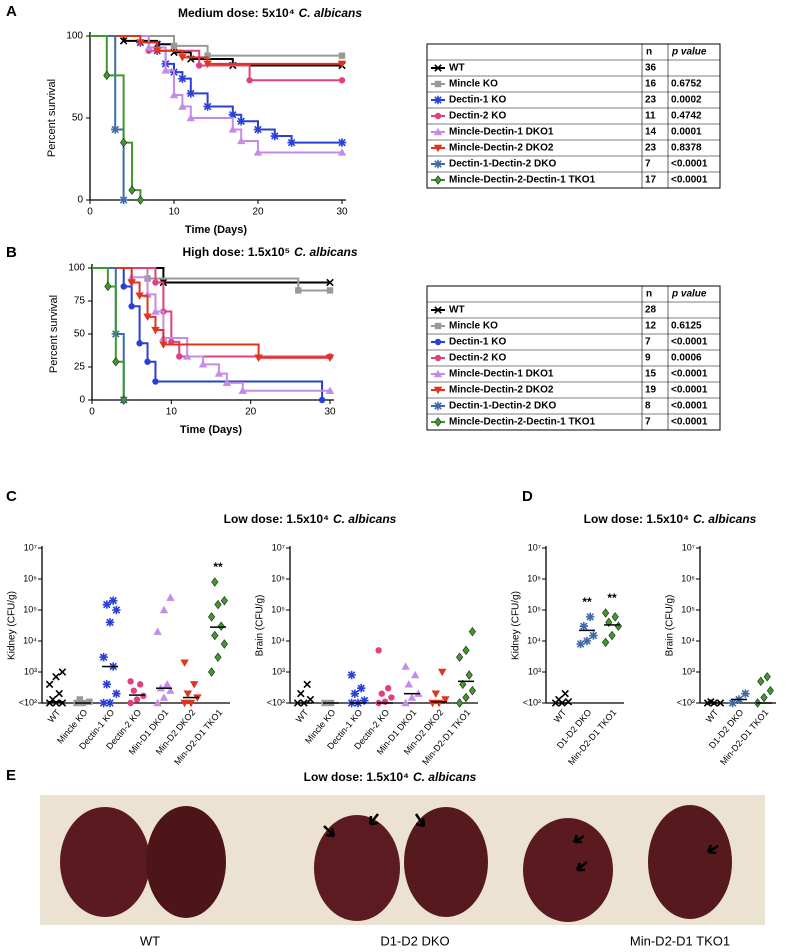  I want to click on table-n: 14, so click(651, 132).